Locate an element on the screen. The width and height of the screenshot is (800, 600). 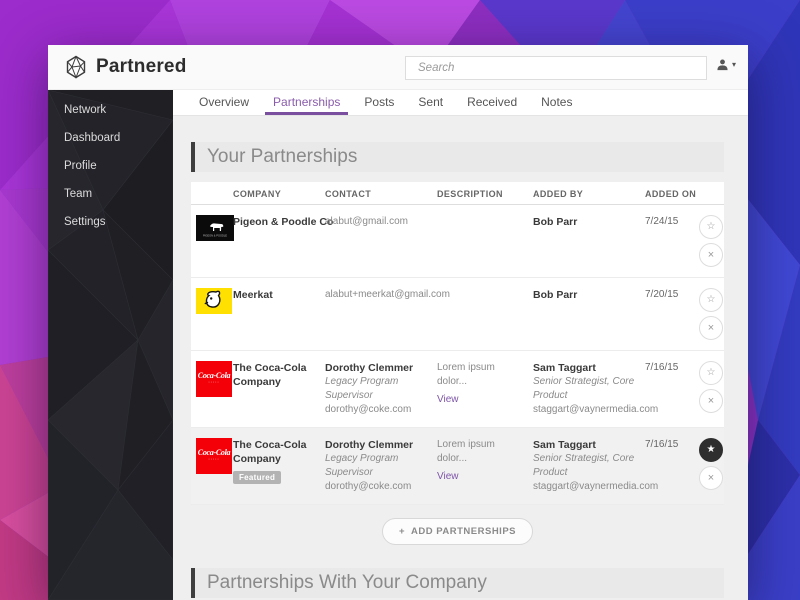
brand: Partnered is located at coordinates (117, 67).